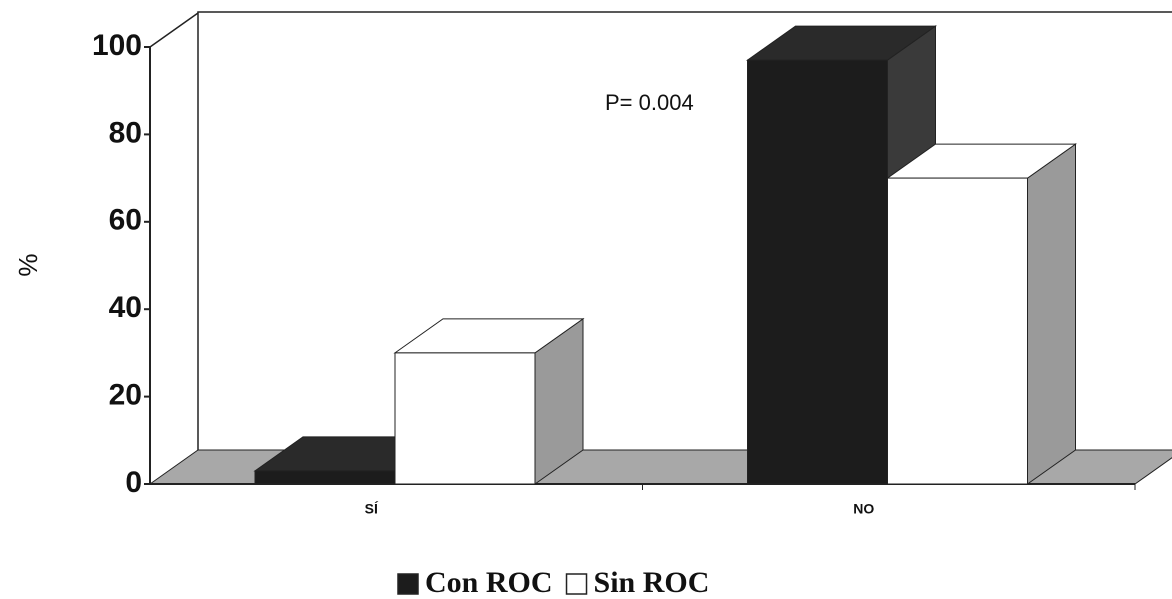 The width and height of the screenshot is (1172, 599). I want to click on y-tick-label: 40, so click(125, 307).